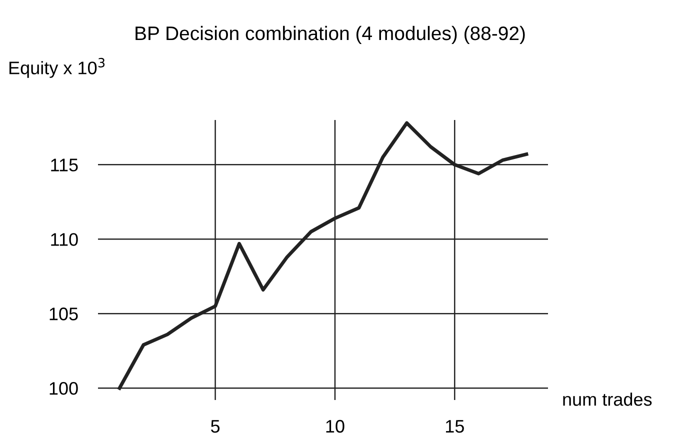  What do you see at coordinates (330, 35) in the screenshot?
I see `chart-title: BP Decision combination (4 modules) (88-92)` at bounding box center [330, 35].